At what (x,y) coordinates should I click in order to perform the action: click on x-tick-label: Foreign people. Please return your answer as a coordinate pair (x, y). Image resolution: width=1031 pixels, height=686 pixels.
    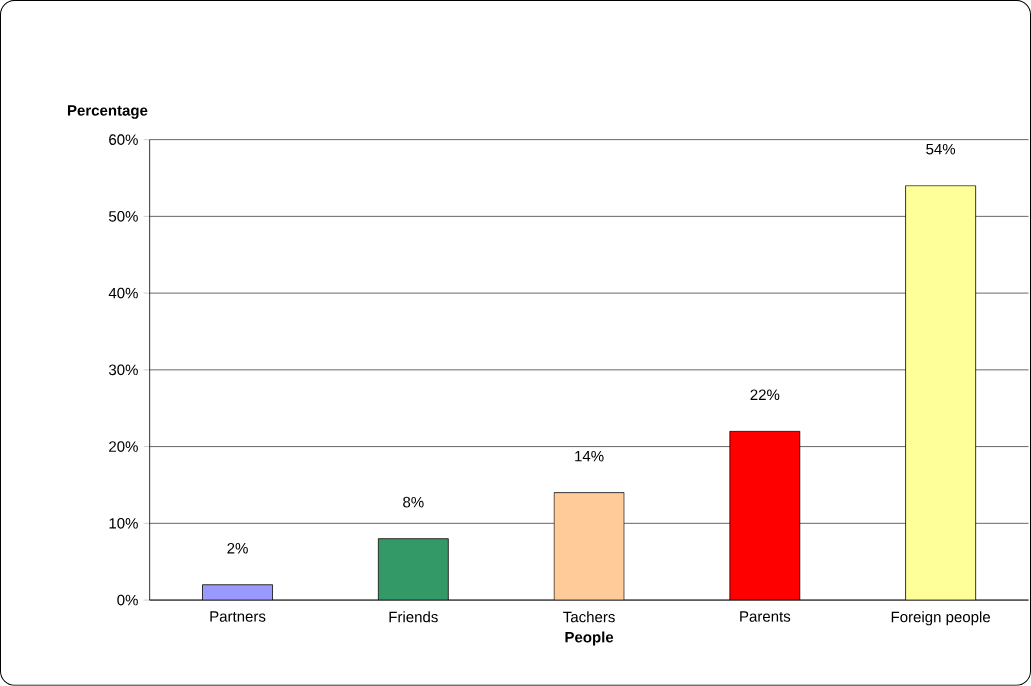
    Looking at the image, I should click on (940, 618).